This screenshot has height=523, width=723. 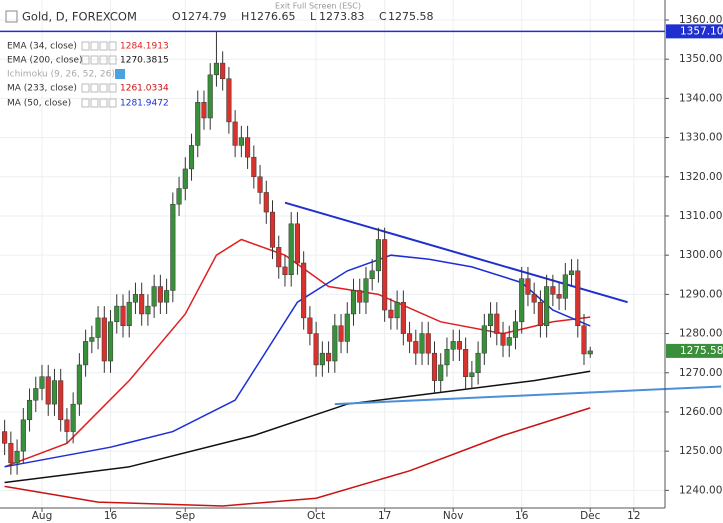 What do you see at coordinates (700, 255) in the screenshot?
I see `y-tick-label: 1300.00` at bounding box center [700, 255].